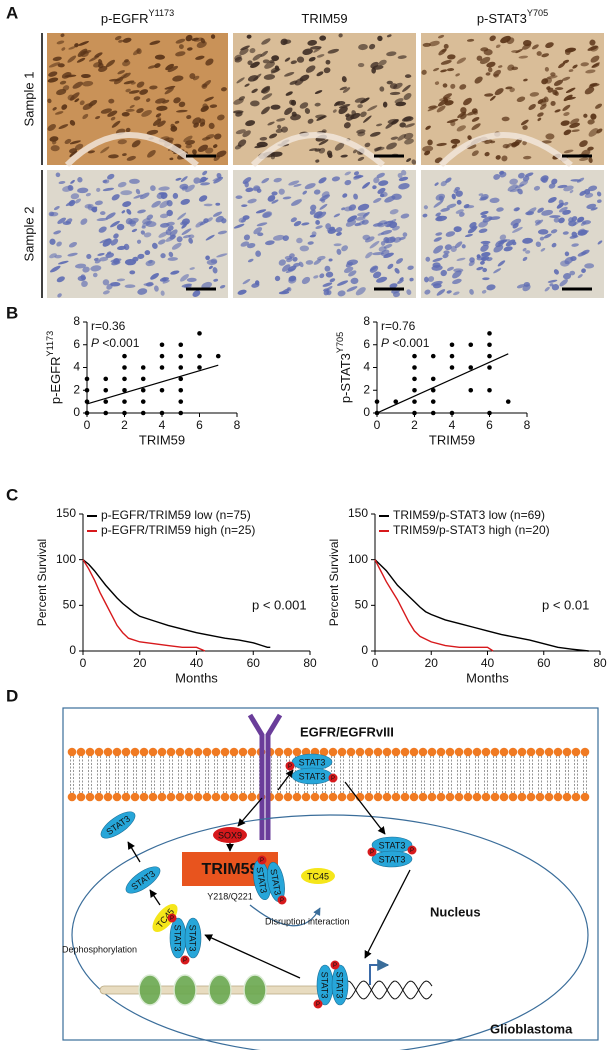 This screenshot has width=613, height=1050. Describe the element at coordinates (262, 861) in the screenshot. I see `phospho-label: P` at that location.